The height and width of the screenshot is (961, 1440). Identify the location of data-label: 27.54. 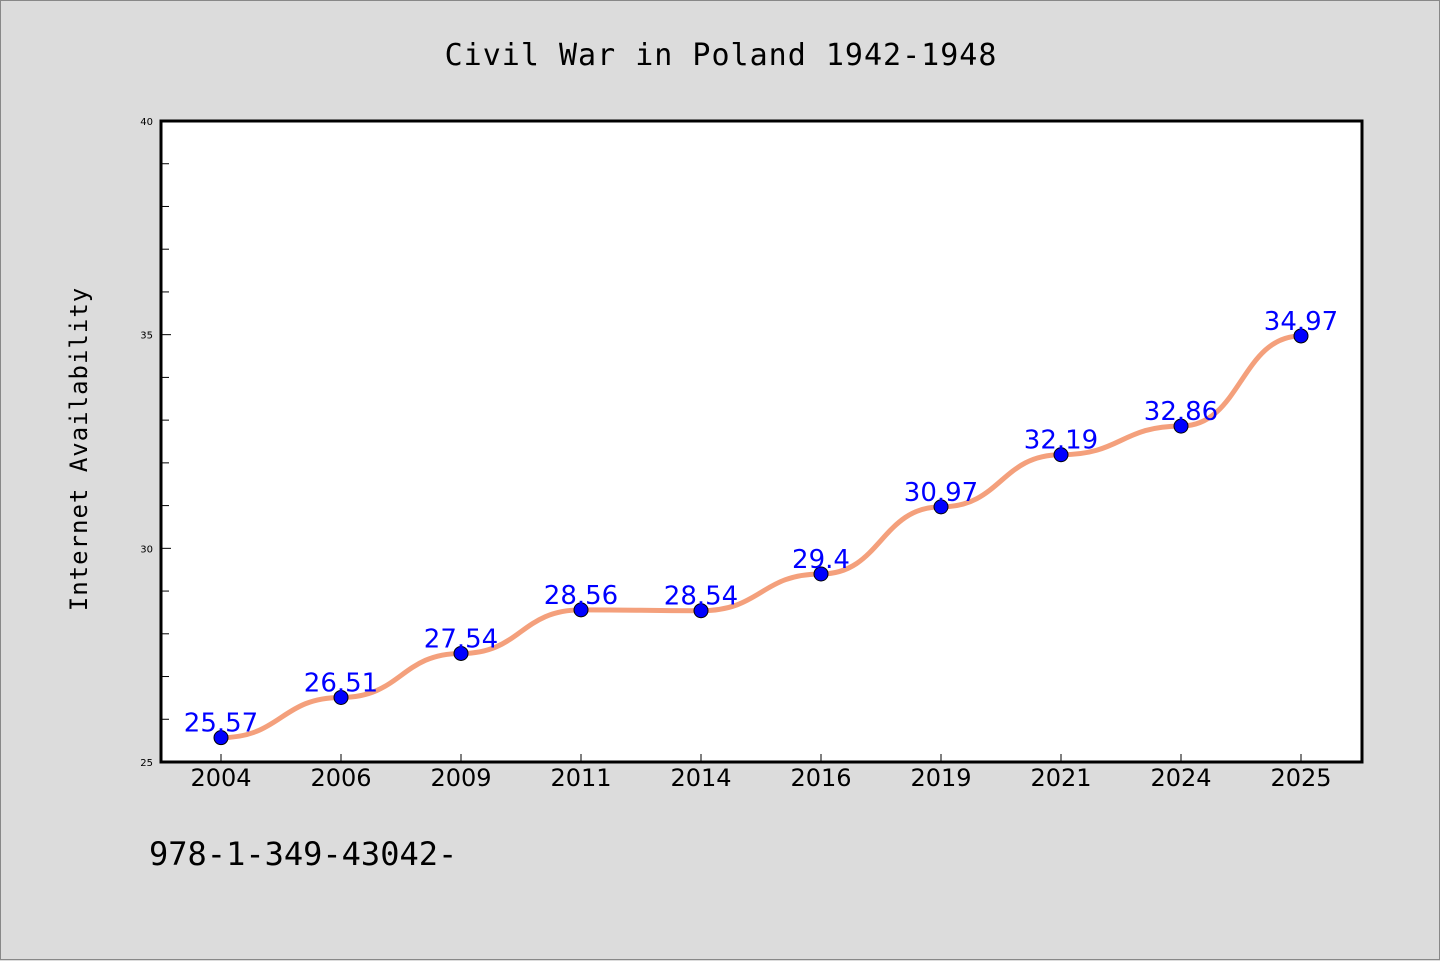
(461, 639).